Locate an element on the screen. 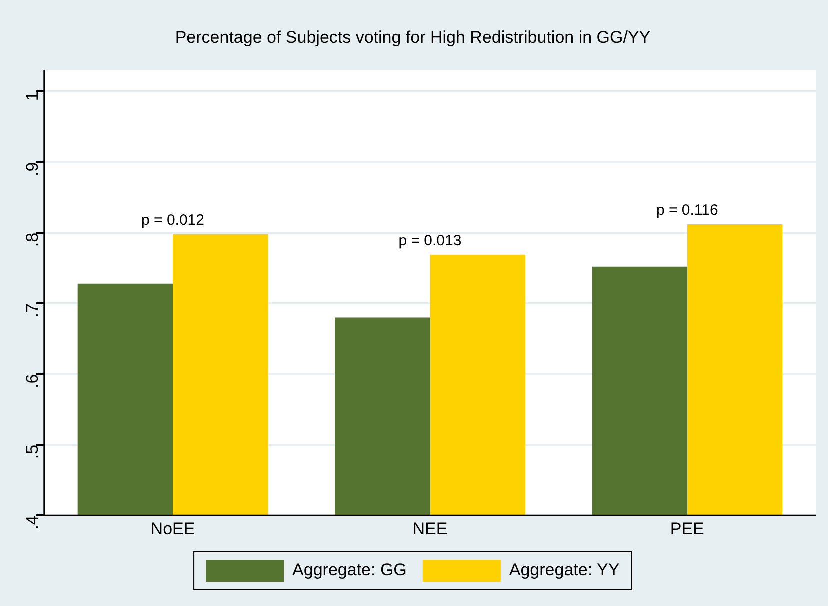 The height and width of the screenshot is (606, 828). y-tick-label: .8 is located at coordinates (32, 240).